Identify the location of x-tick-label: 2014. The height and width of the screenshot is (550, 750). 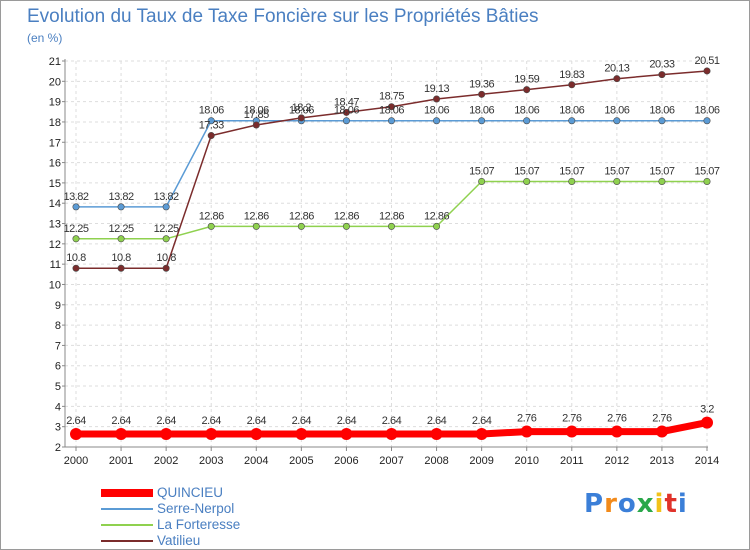
(707, 461).